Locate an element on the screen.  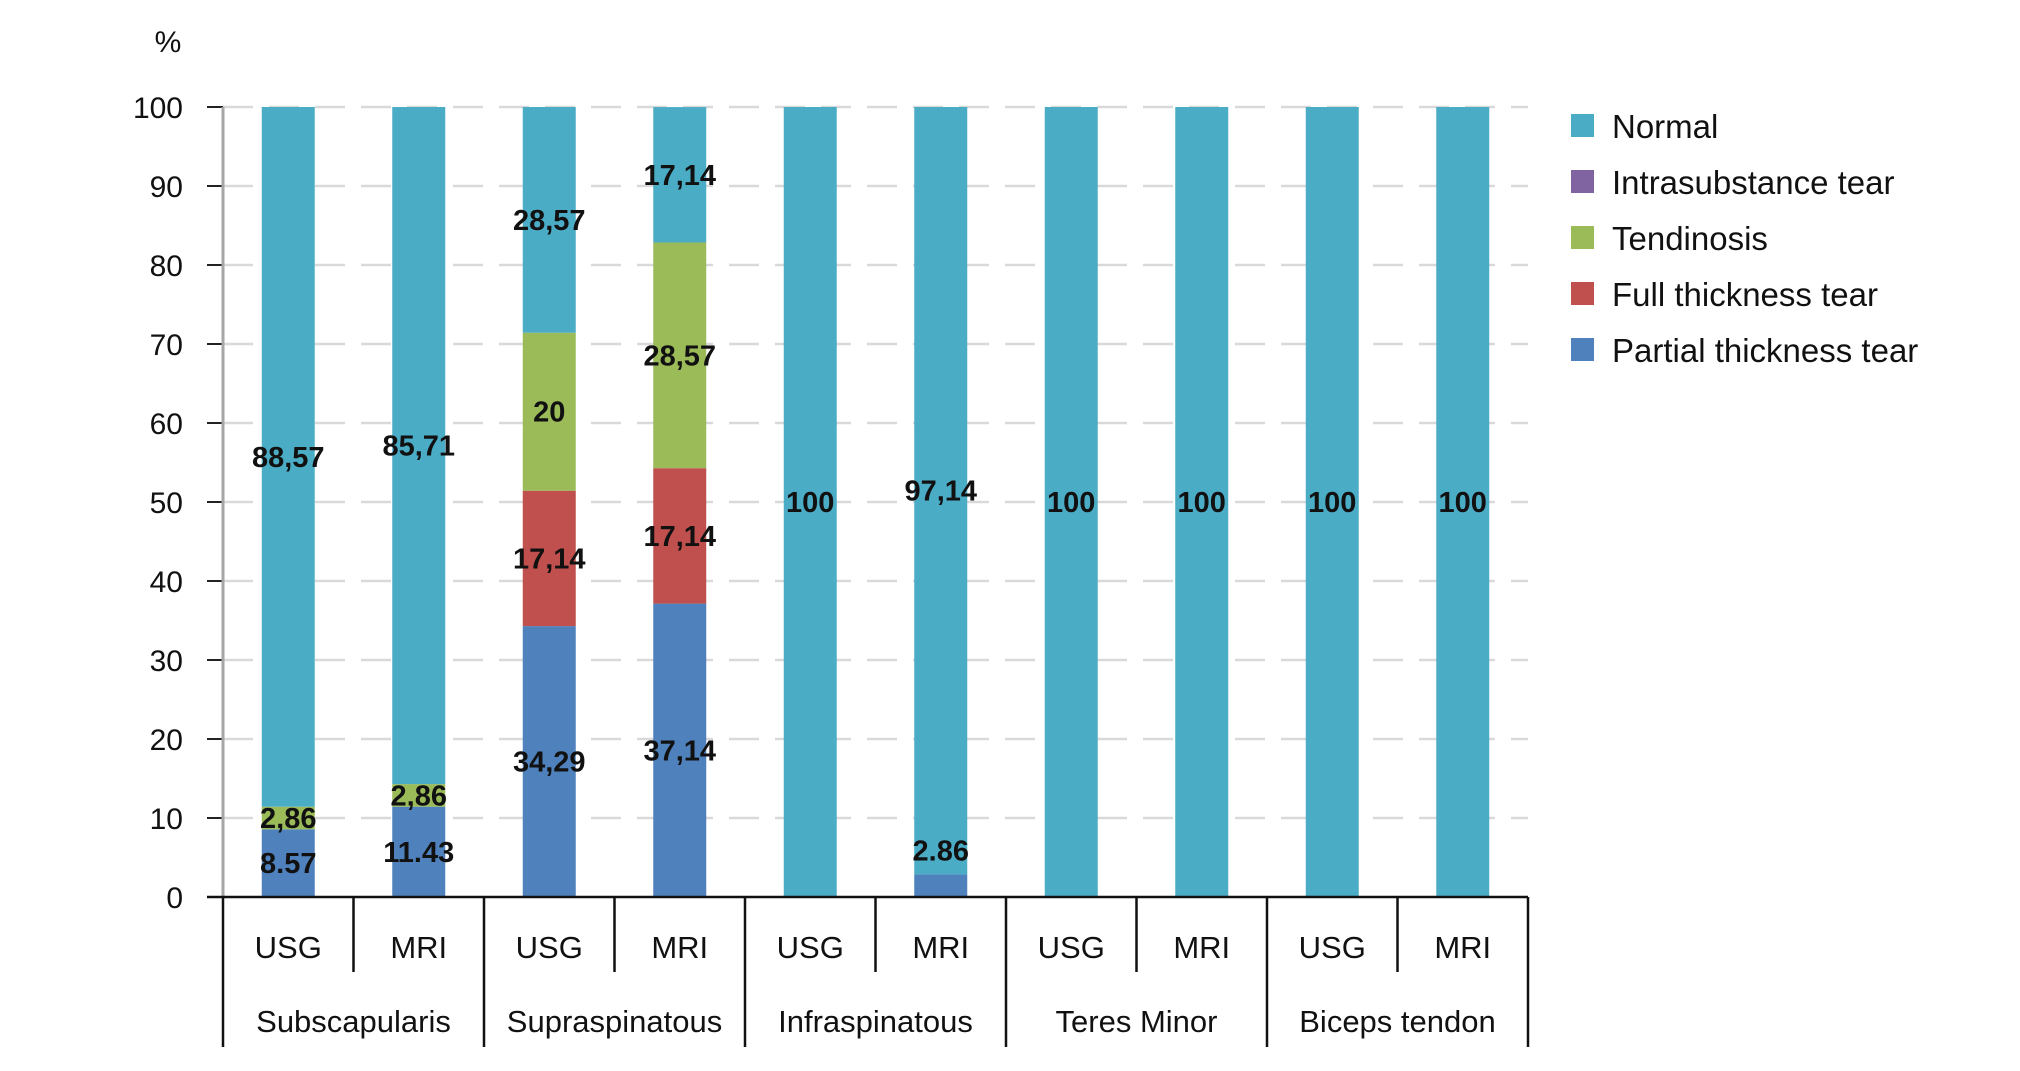
y-tick-label: 60 is located at coordinates (166, 424).